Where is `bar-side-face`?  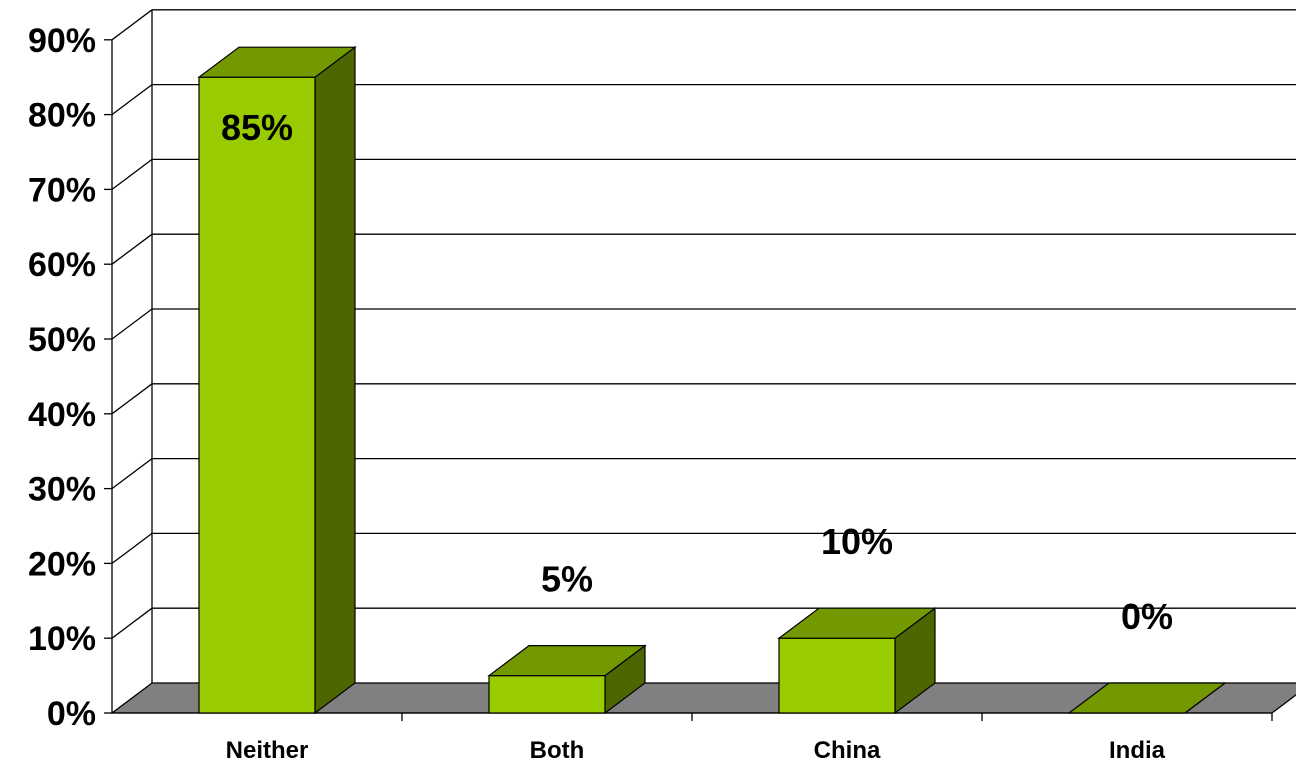
bar-side-face is located at coordinates (335, 380).